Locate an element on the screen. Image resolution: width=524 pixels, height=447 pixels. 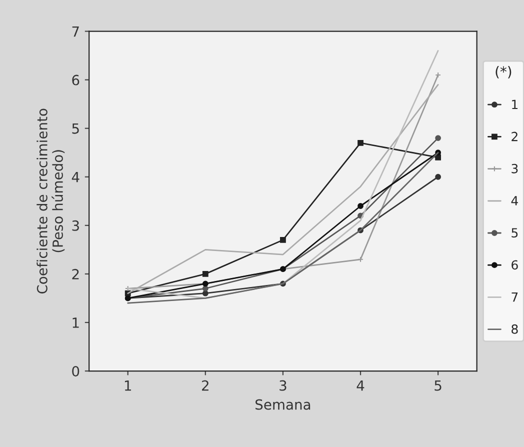
x-tick-label: 4 is located at coordinates (360, 385).